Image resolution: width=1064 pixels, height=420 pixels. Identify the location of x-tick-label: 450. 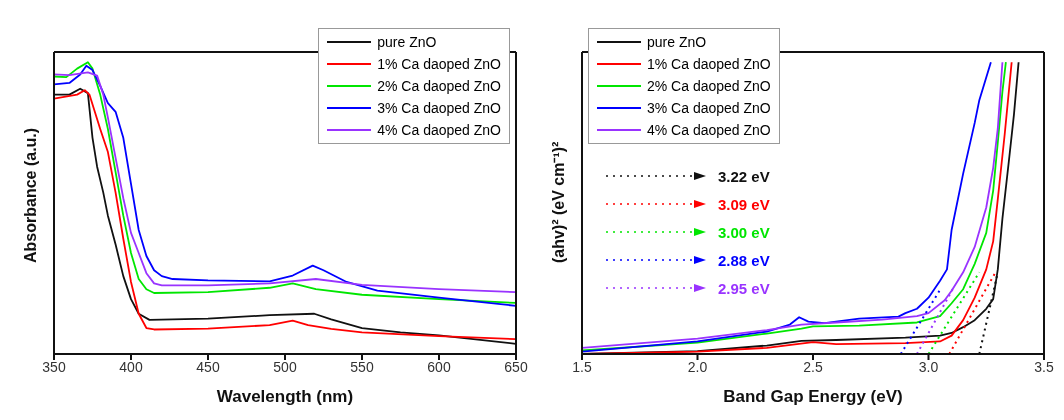
(208, 366).